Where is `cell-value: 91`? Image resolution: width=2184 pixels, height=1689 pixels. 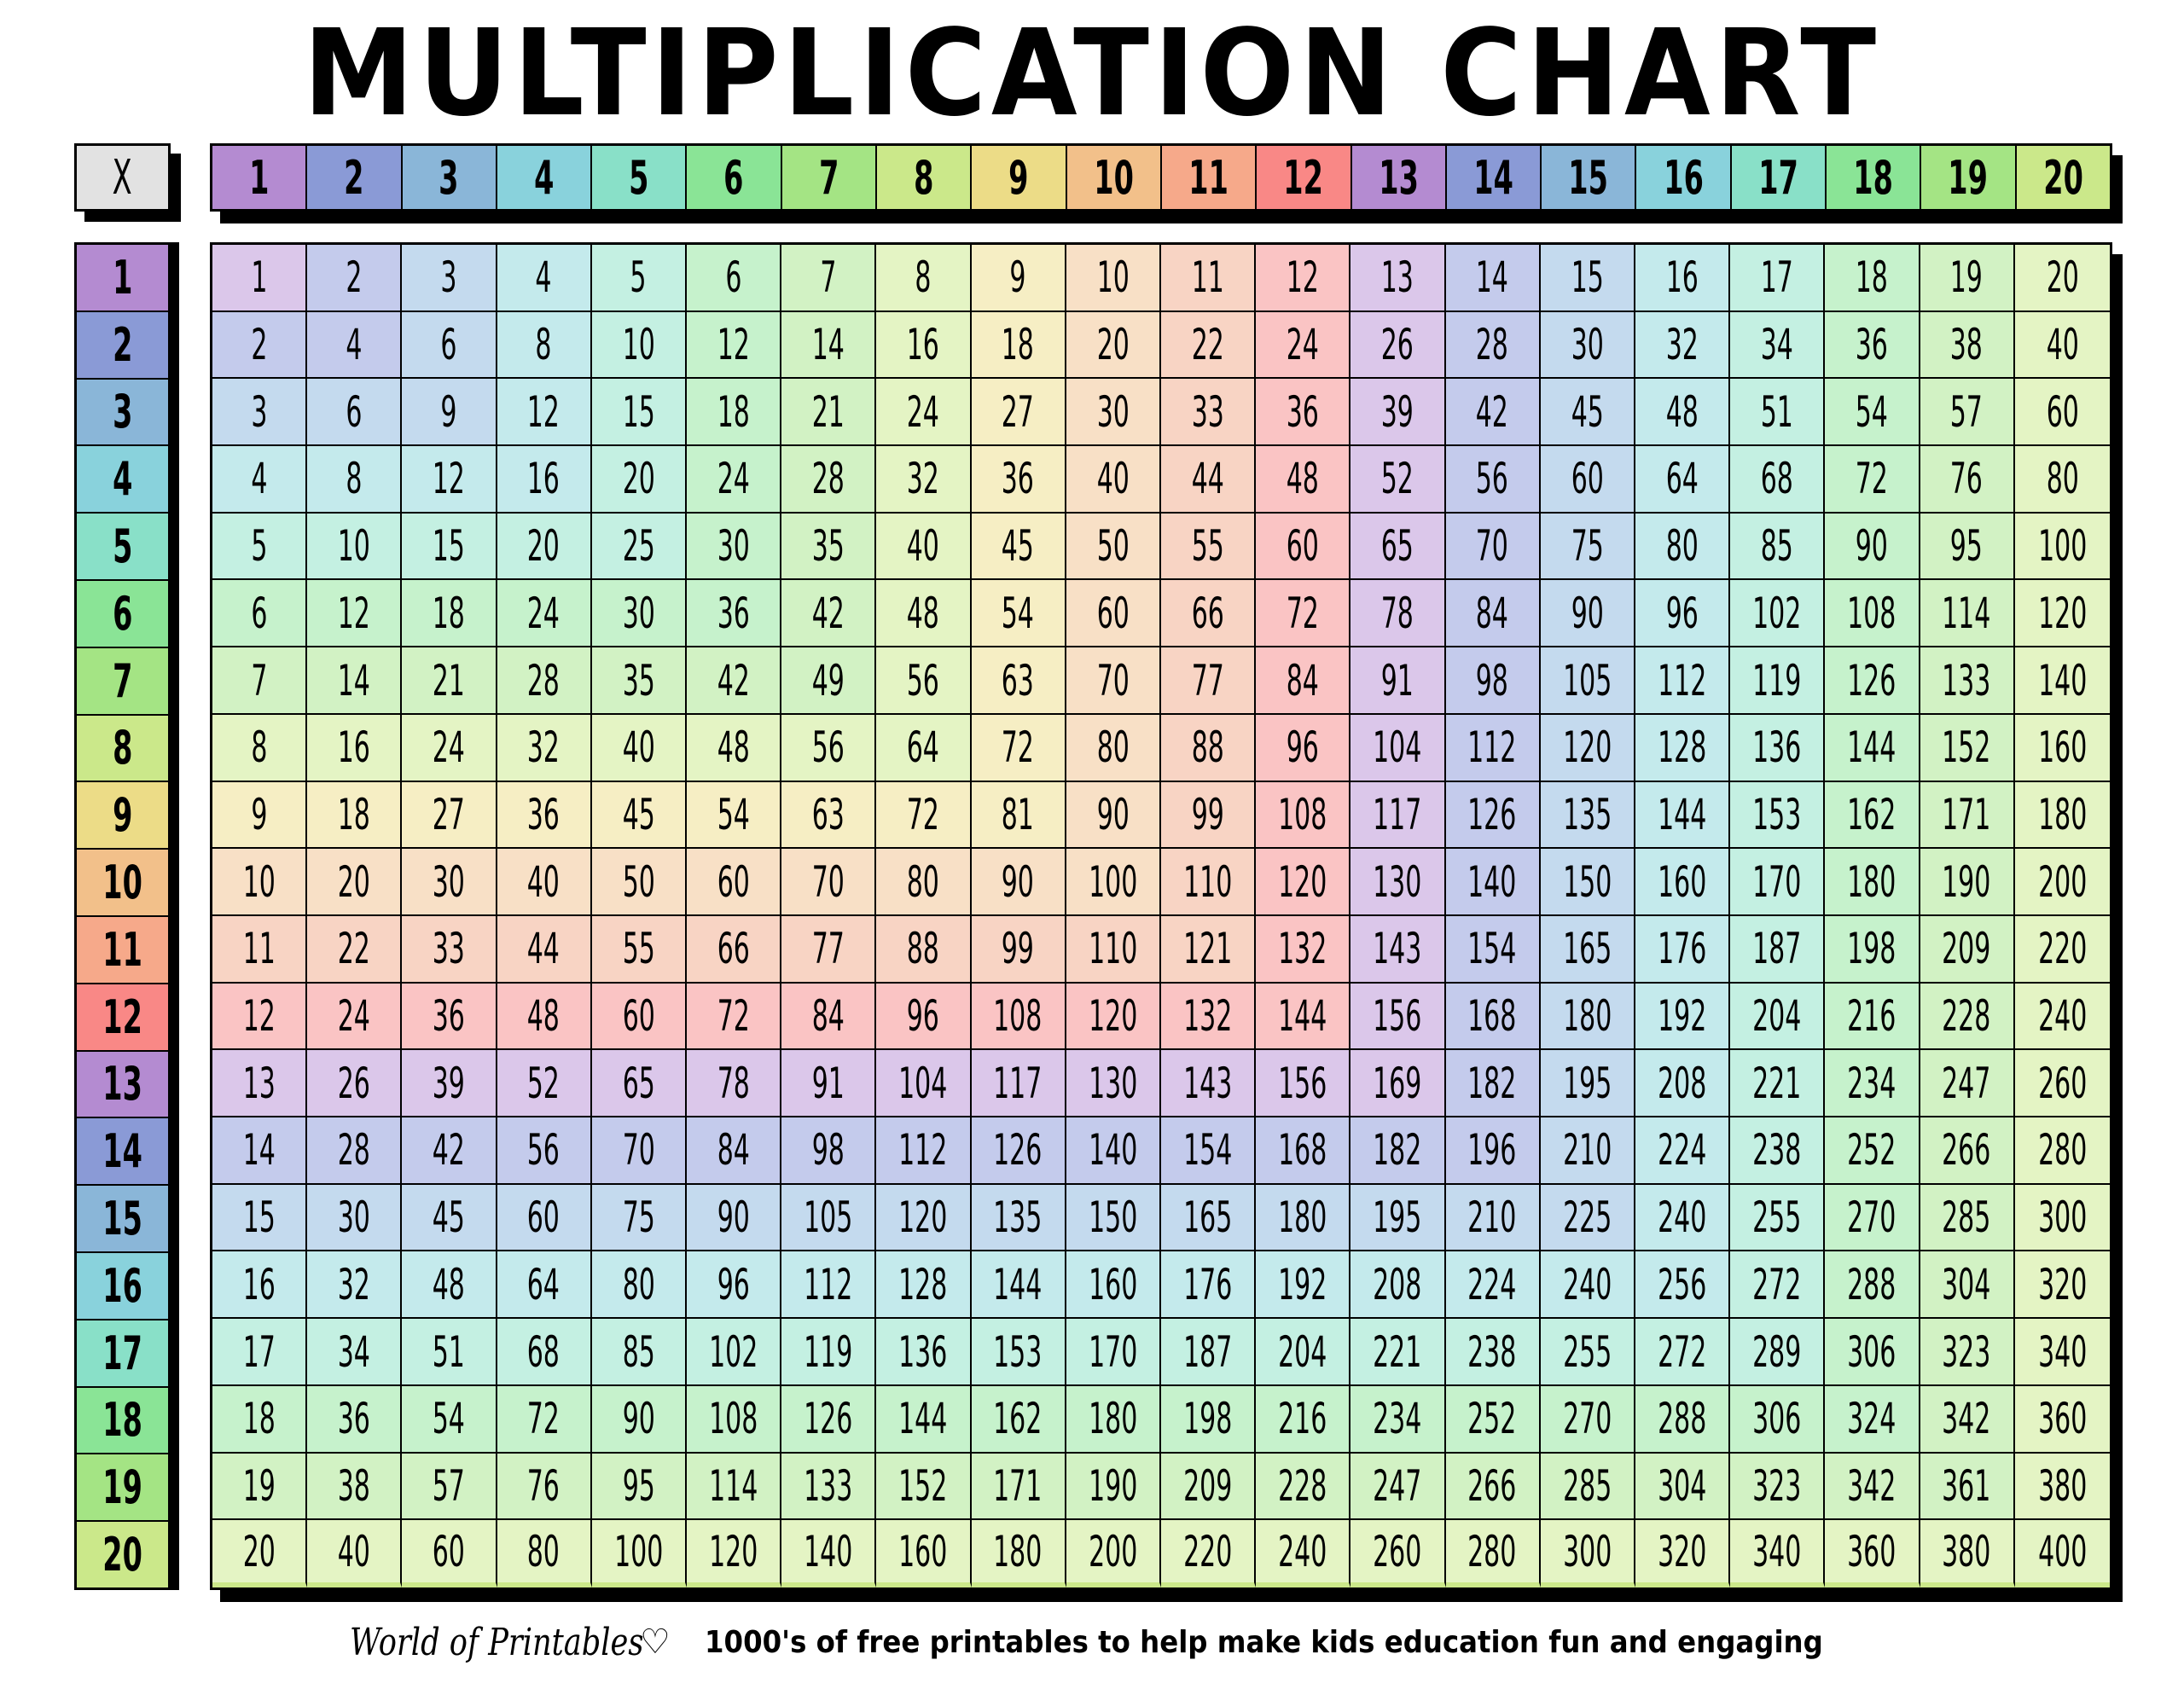
cell-value: 91 is located at coordinates (828, 1083).